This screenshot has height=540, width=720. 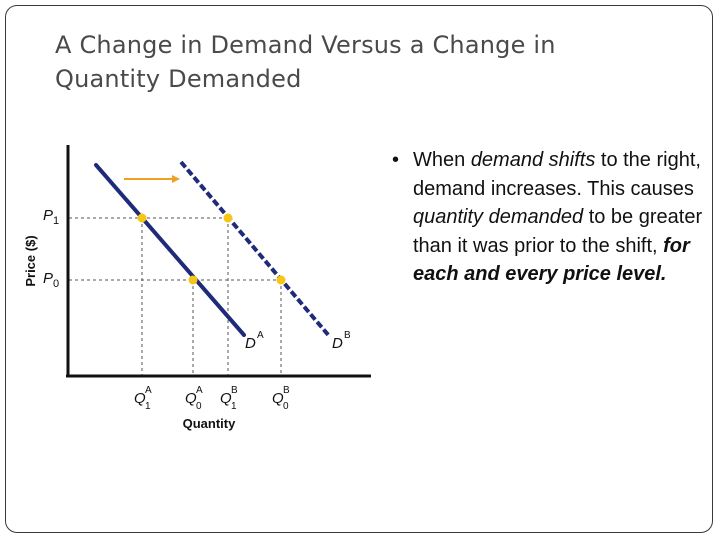 I want to click on price-label-p1-sub: 1, so click(x=56, y=221).